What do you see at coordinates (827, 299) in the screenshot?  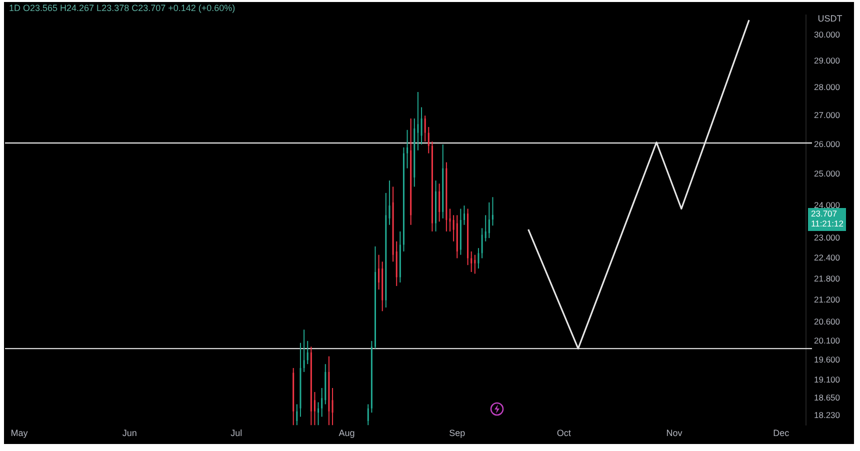 I see `y-tick-label: 21.200` at bounding box center [827, 299].